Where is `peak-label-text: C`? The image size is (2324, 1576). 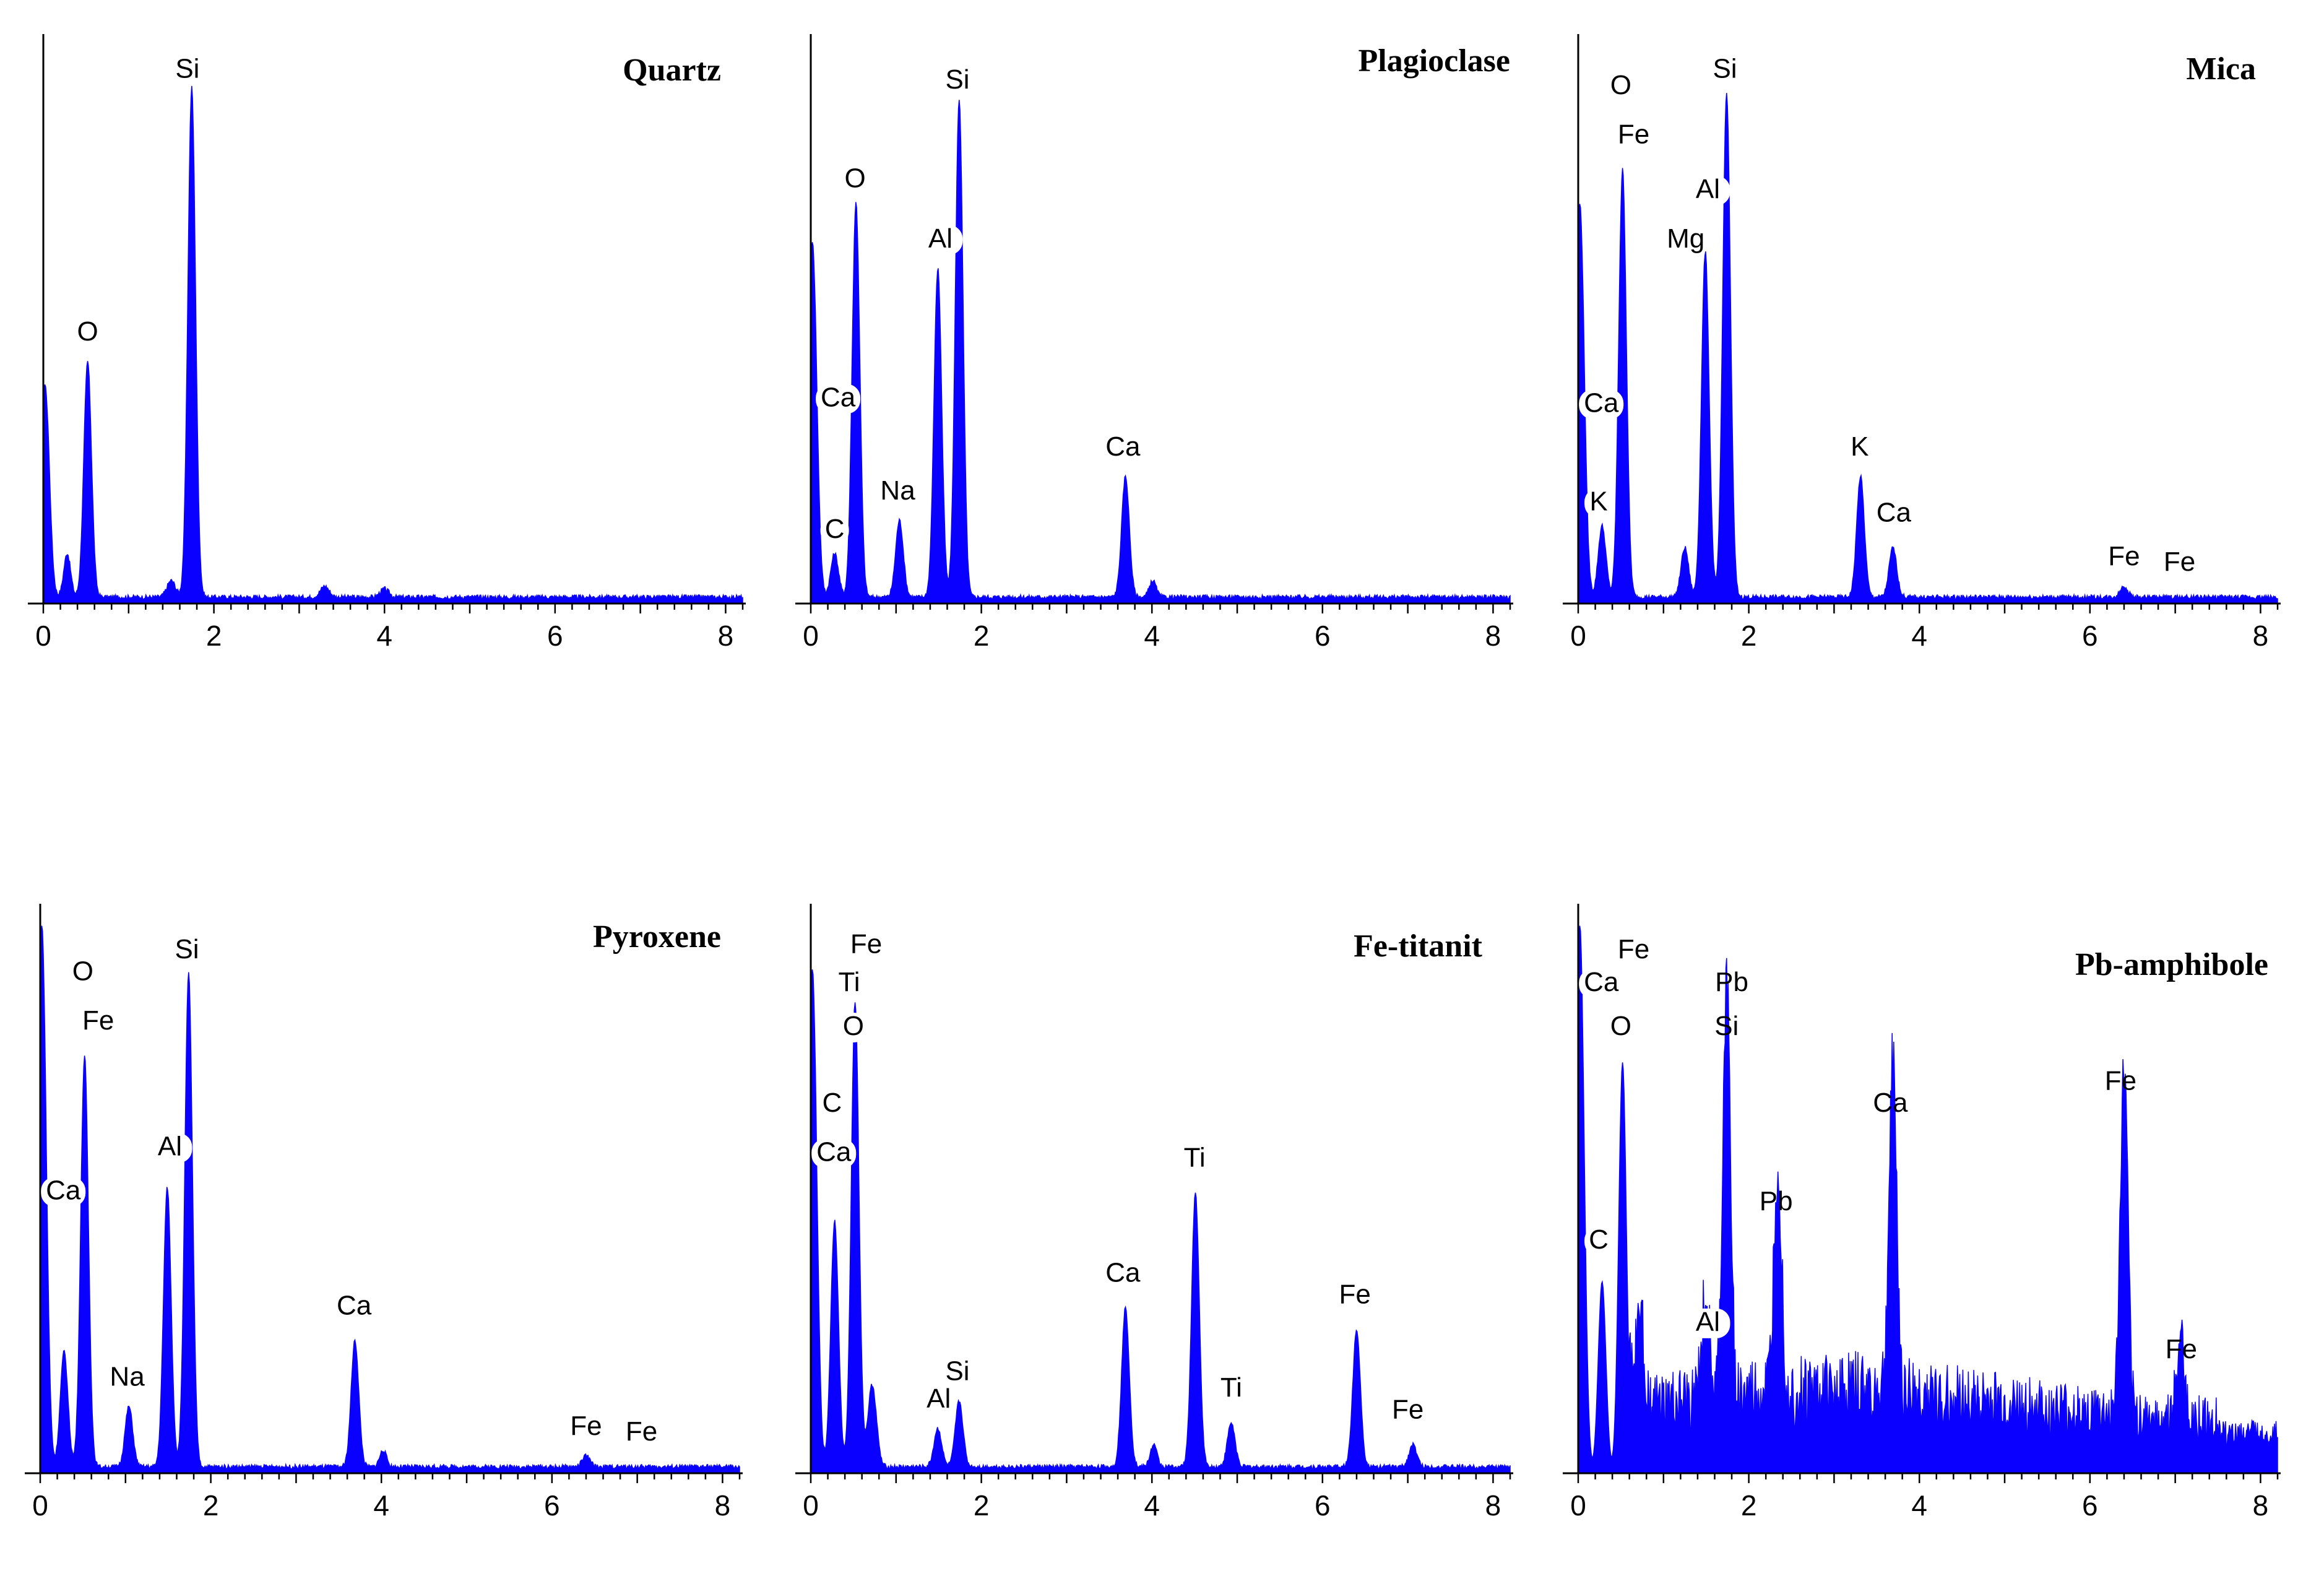 peak-label-text: C is located at coordinates (833, 1103).